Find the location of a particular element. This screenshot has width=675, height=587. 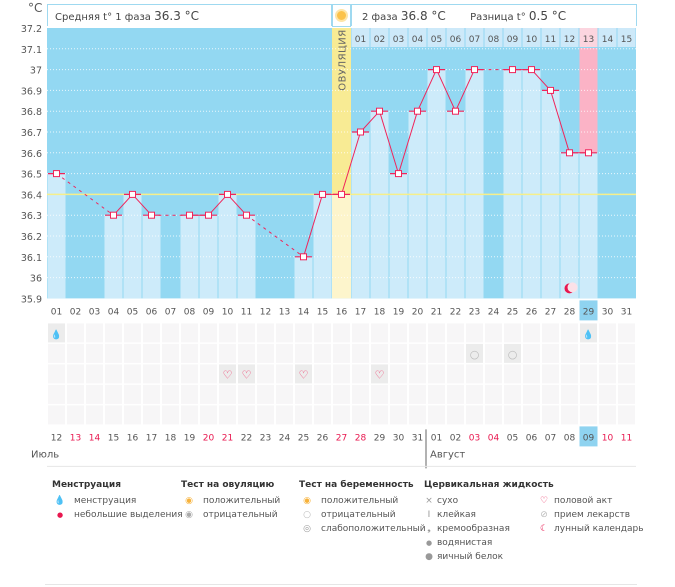

cycle-day-label: 06 is located at coordinates (152, 312).